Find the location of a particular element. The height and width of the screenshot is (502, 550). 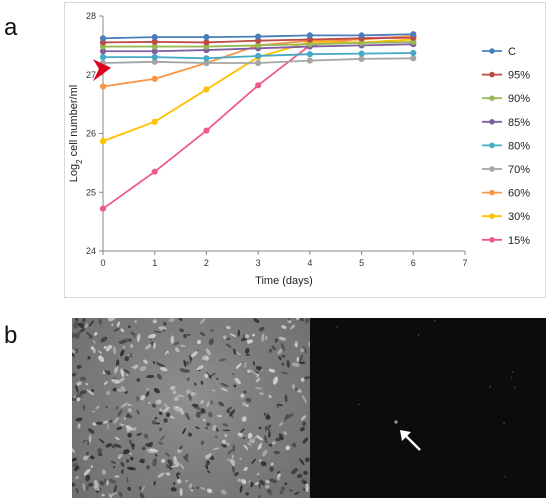

legend-label: C is located at coordinates (512, 52).